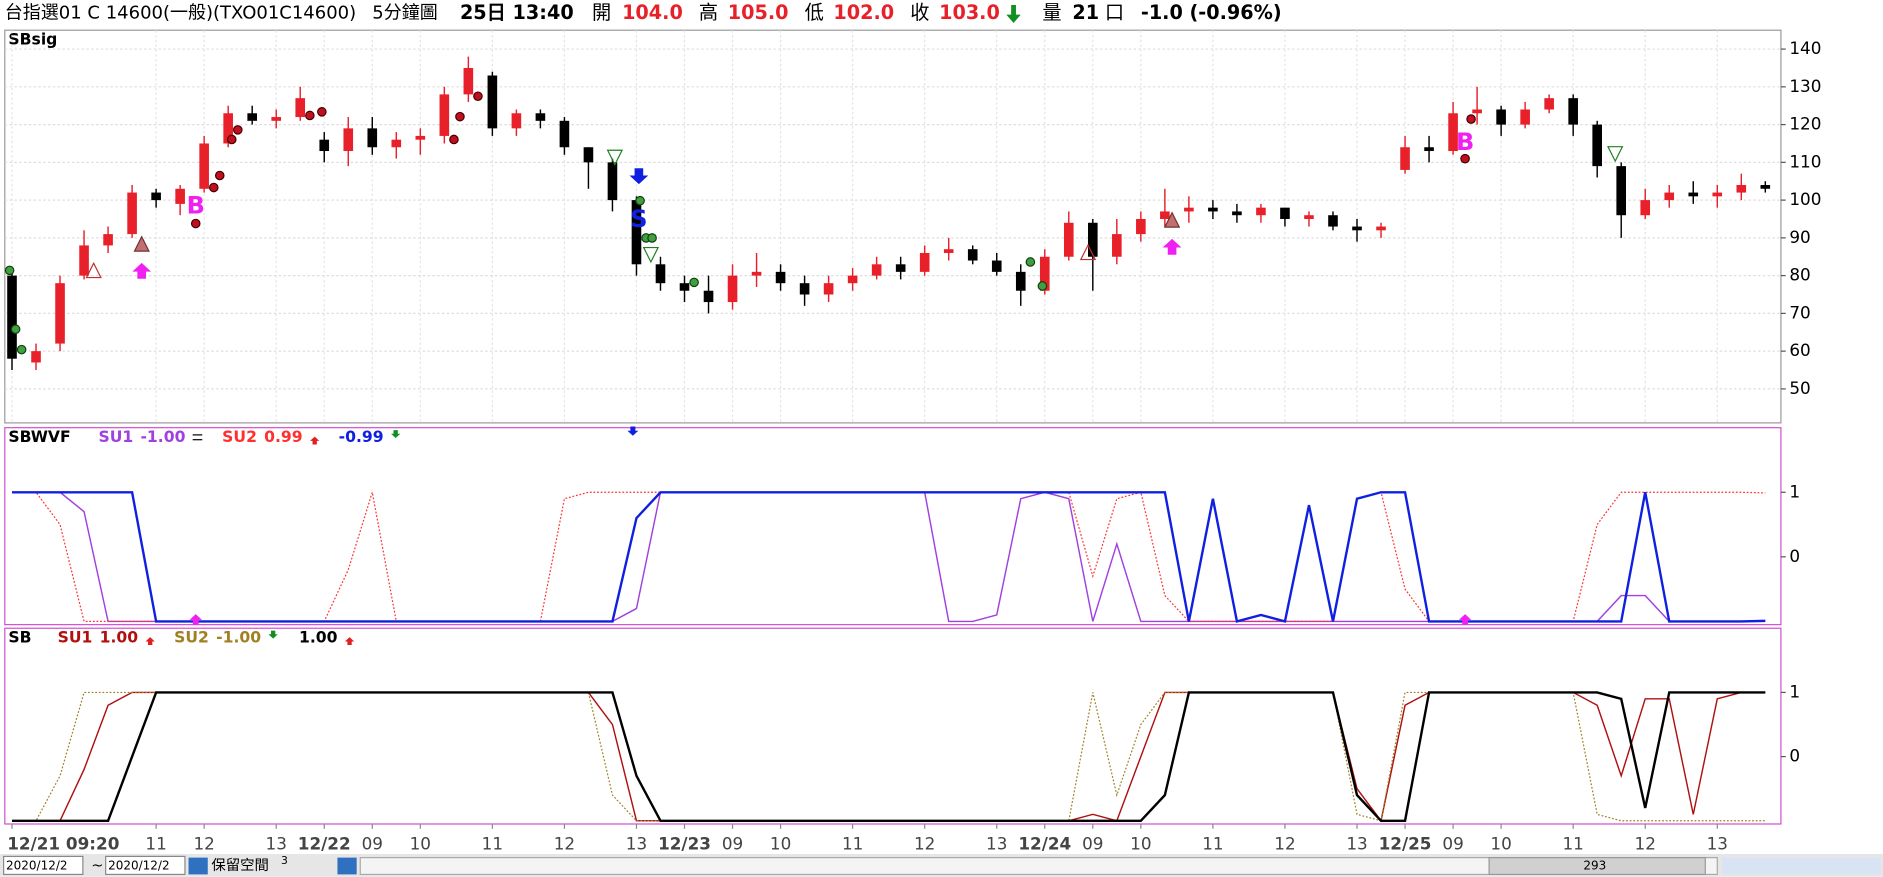  I want to click on tilde: ~, so click(97, 866).